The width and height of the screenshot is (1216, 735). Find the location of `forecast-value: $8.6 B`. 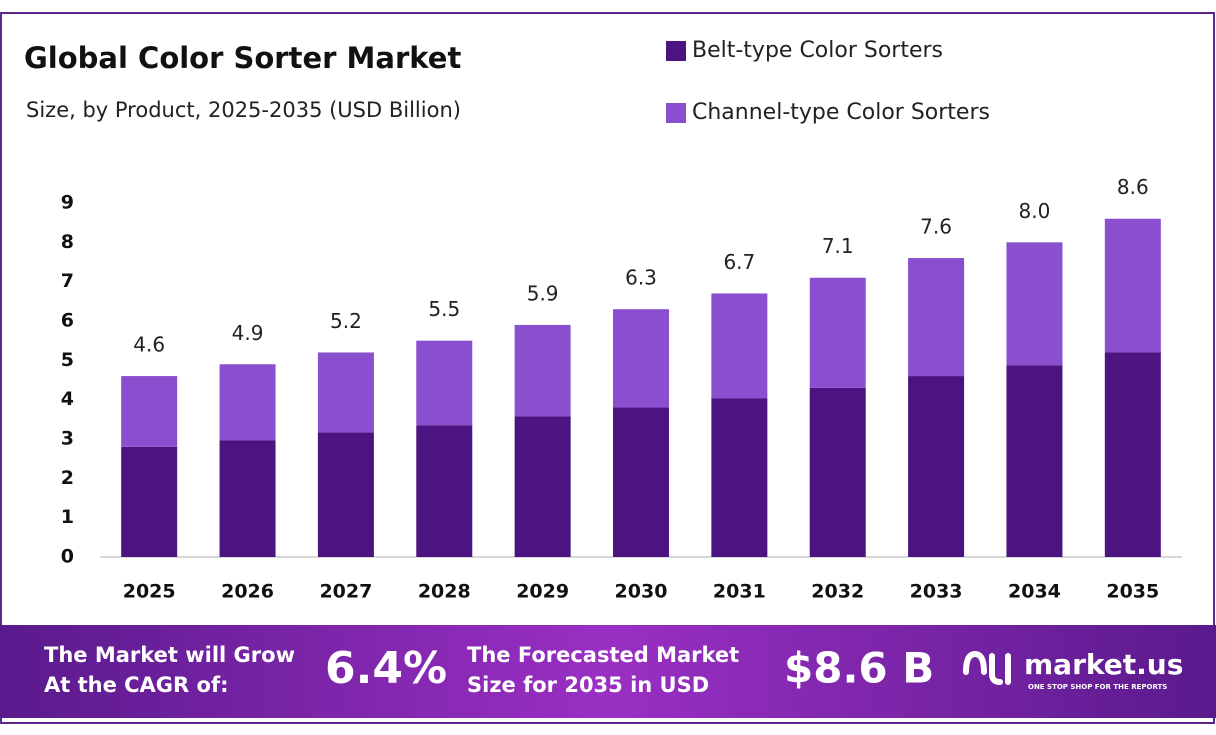

forecast-value: $8.6 B is located at coordinates (859, 668).